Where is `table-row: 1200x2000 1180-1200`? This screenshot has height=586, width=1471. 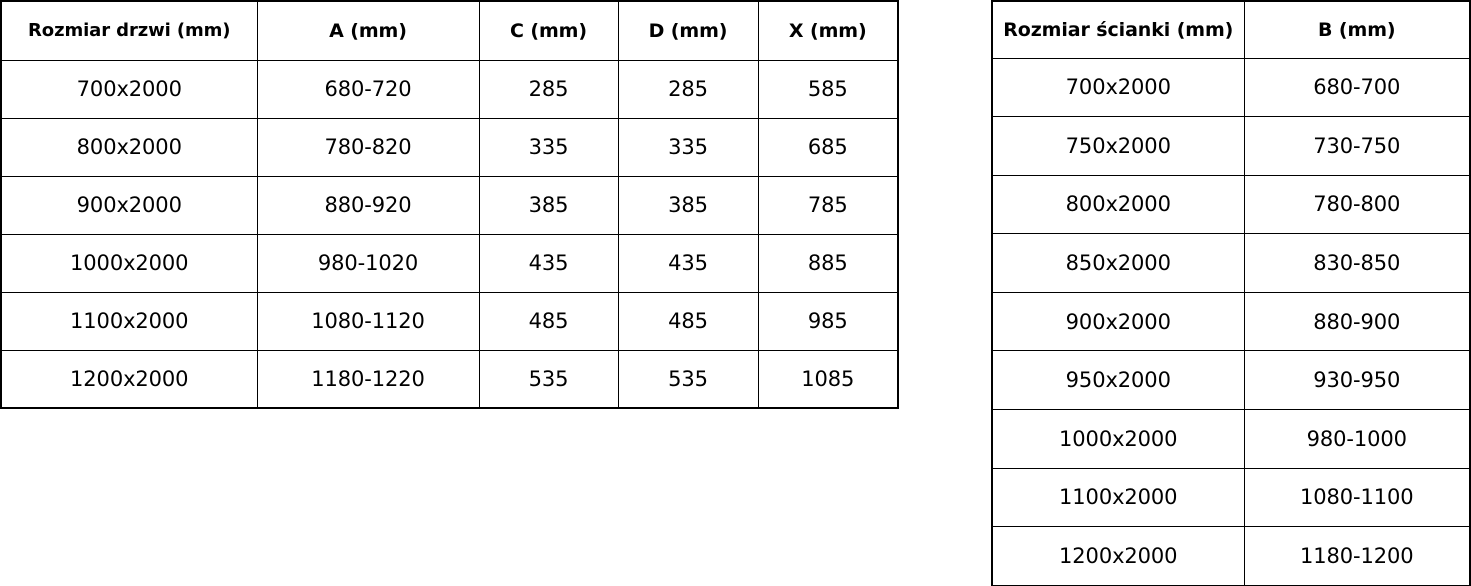
table-row: 1200x2000 1180-1200 is located at coordinates (1231, 556).